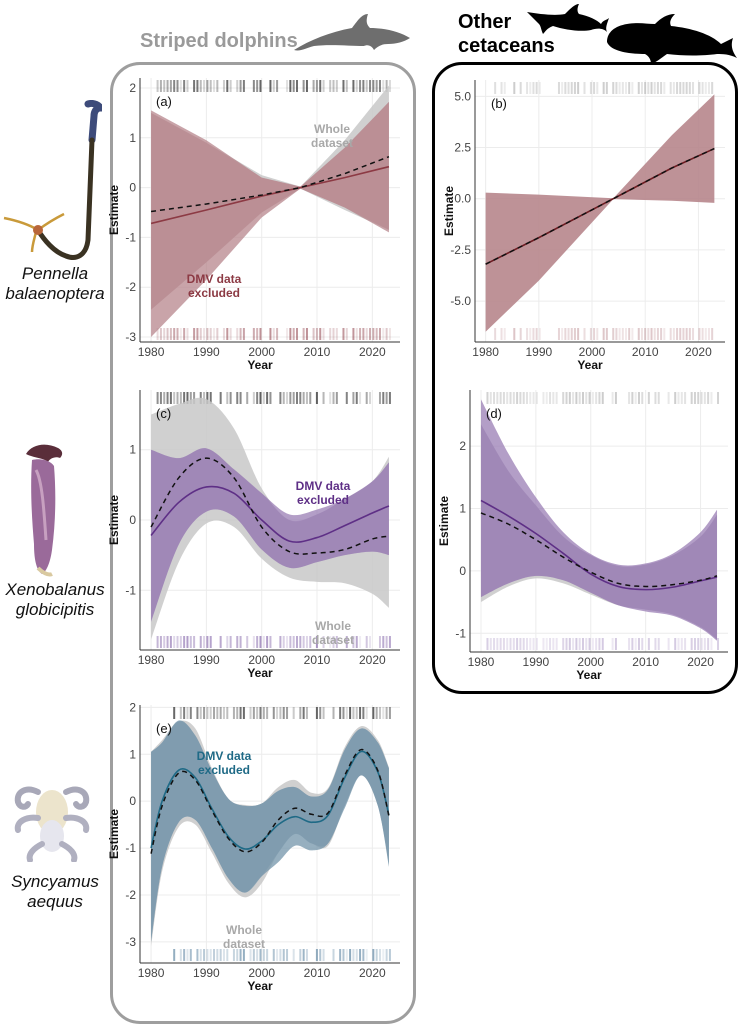 The width and height of the screenshot is (744, 1024). Describe the element at coordinates (600, 213) in the screenshot. I see `ci-band-dmv-excluded` at that location.